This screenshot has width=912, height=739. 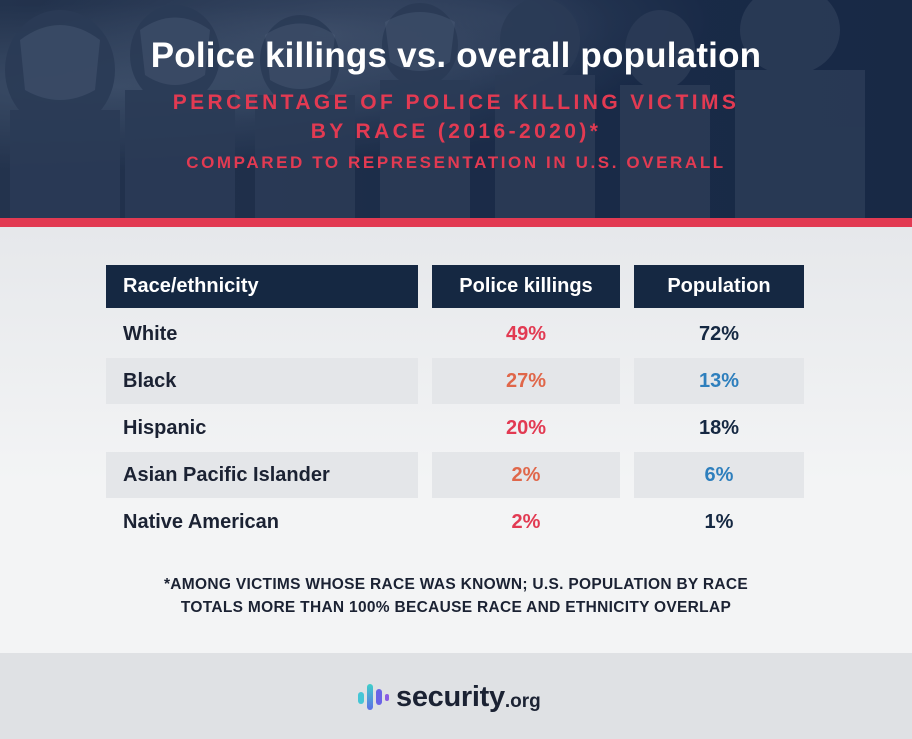 What do you see at coordinates (150, 380) in the screenshot?
I see `table-cell-race: Black` at bounding box center [150, 380].